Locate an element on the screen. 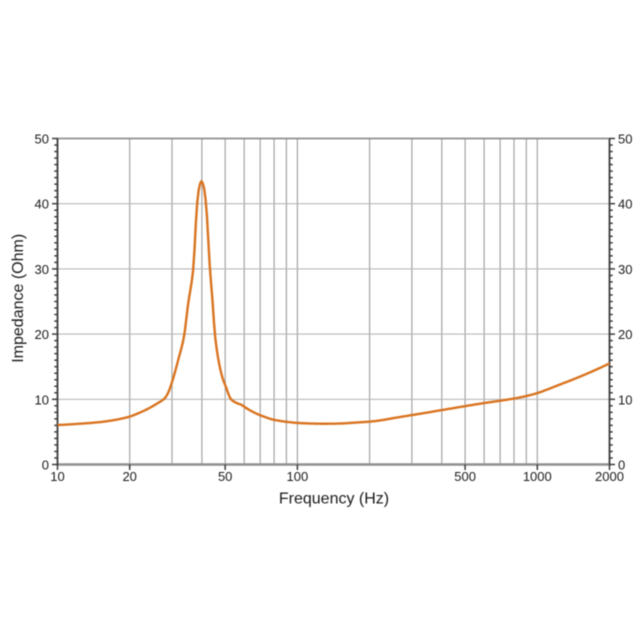 This screenshot has width=640, height=640. svg-text: Impedance (Ohm) is located at coordinates (18, 298).